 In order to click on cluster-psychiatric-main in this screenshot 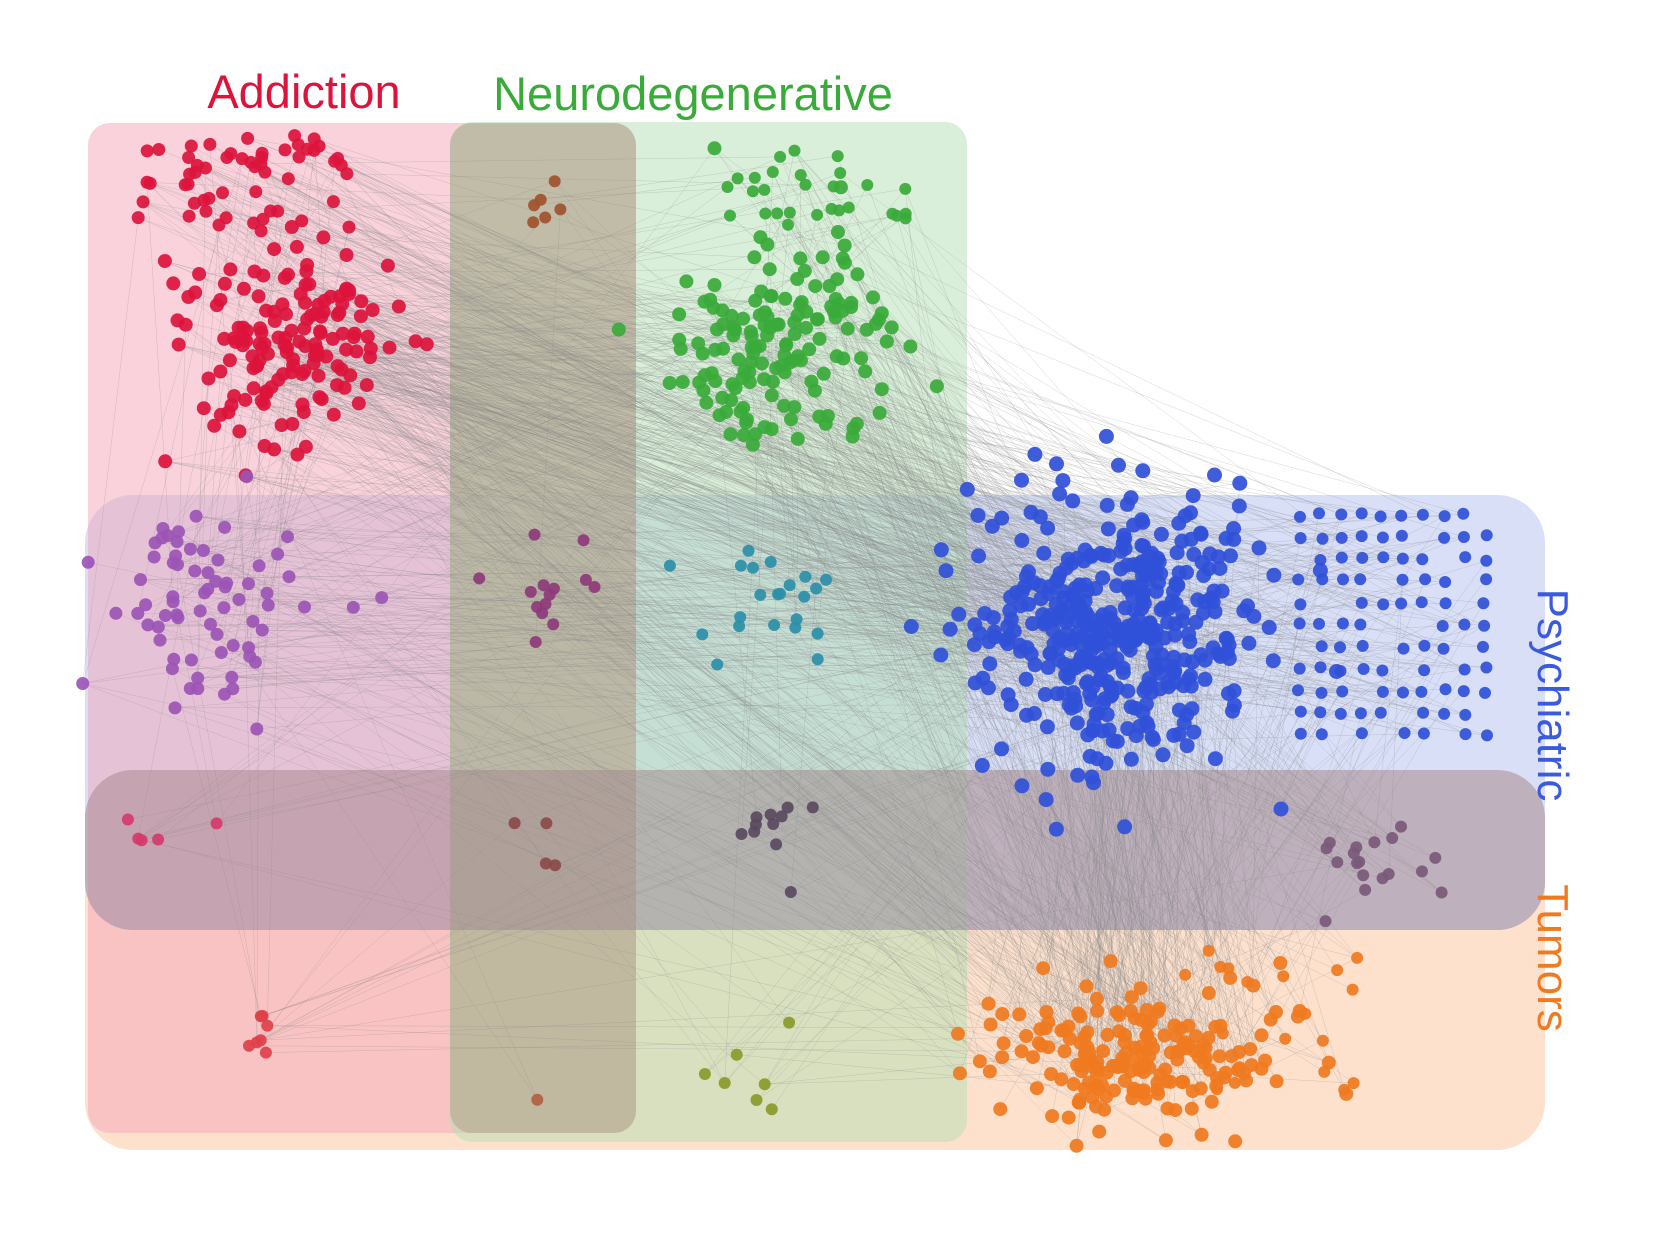, I will do `click(1123, 632)`.